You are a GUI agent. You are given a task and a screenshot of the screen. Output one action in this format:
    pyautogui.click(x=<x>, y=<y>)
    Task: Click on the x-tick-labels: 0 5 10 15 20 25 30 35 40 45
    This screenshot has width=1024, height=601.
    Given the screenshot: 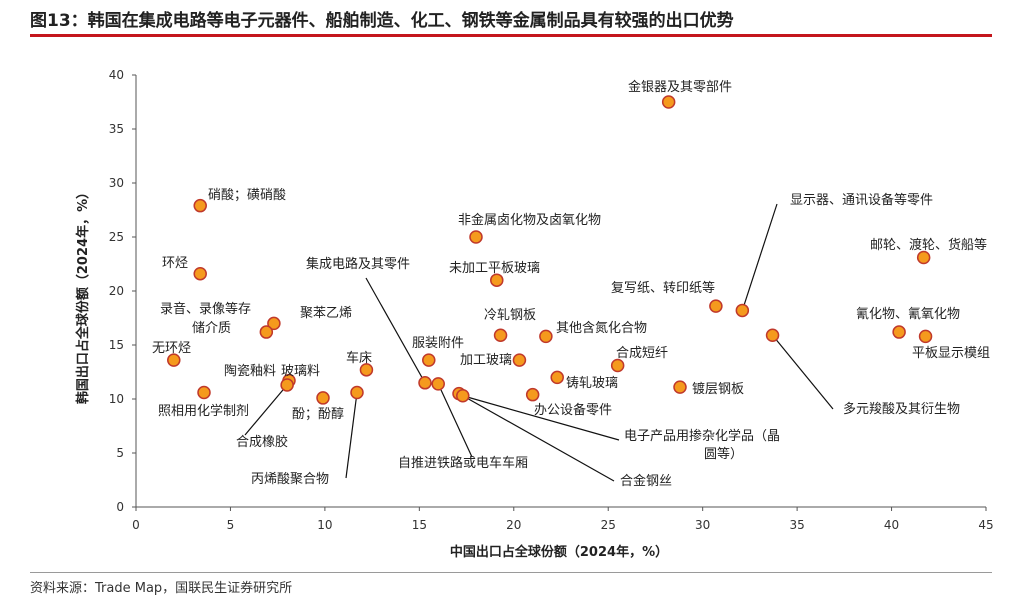 What is the action you would take?
    pyautogui.click(x=562, y=525)
    